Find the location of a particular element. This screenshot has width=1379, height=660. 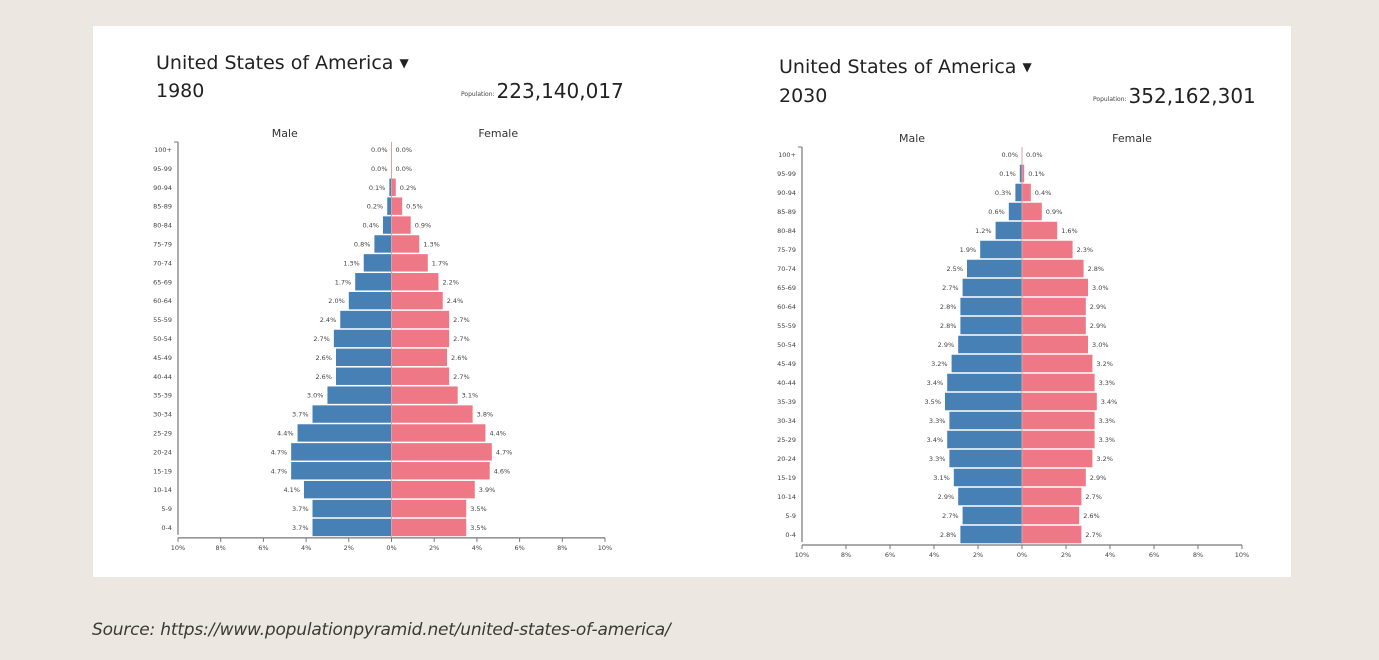

data-label-male: 2.8% is located at coordinates (948, 326).